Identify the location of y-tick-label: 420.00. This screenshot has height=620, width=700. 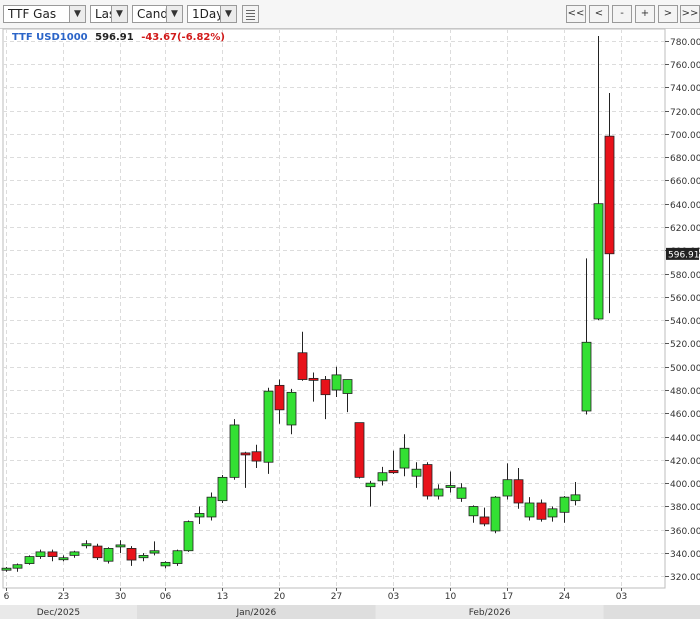
(685, 462).